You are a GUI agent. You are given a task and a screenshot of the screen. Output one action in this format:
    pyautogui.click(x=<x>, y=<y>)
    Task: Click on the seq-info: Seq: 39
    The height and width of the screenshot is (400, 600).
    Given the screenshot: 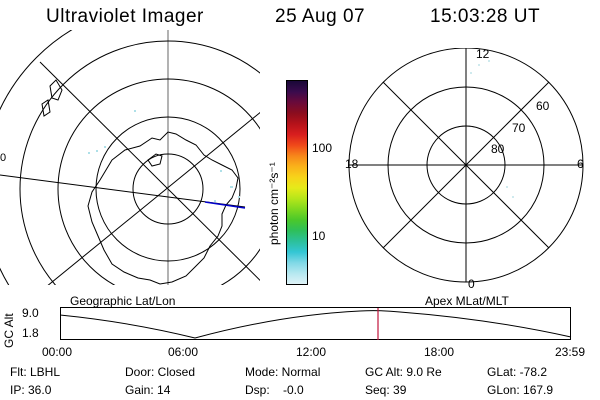 What is the action you would take?
    pyautogui.click(x=386, y=390)
    